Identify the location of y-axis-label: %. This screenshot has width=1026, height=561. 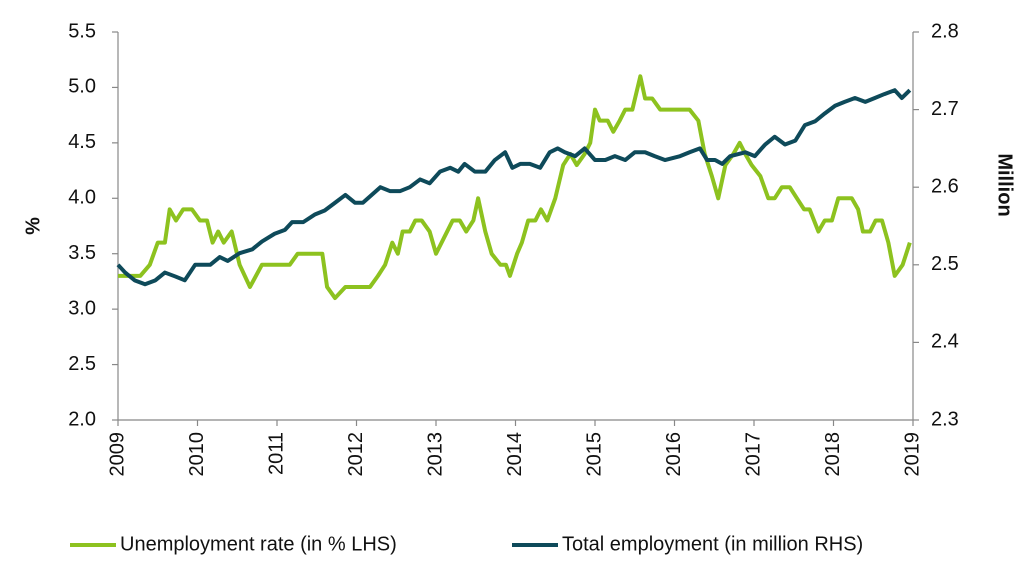
(33, 226).